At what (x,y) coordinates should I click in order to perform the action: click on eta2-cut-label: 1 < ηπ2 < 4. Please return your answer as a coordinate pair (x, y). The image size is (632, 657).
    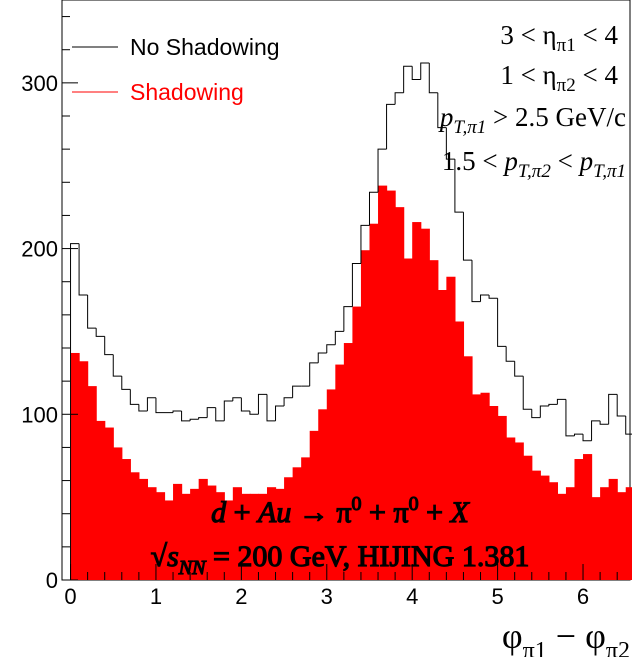
    Looking at the image, I should click on (559, 78).